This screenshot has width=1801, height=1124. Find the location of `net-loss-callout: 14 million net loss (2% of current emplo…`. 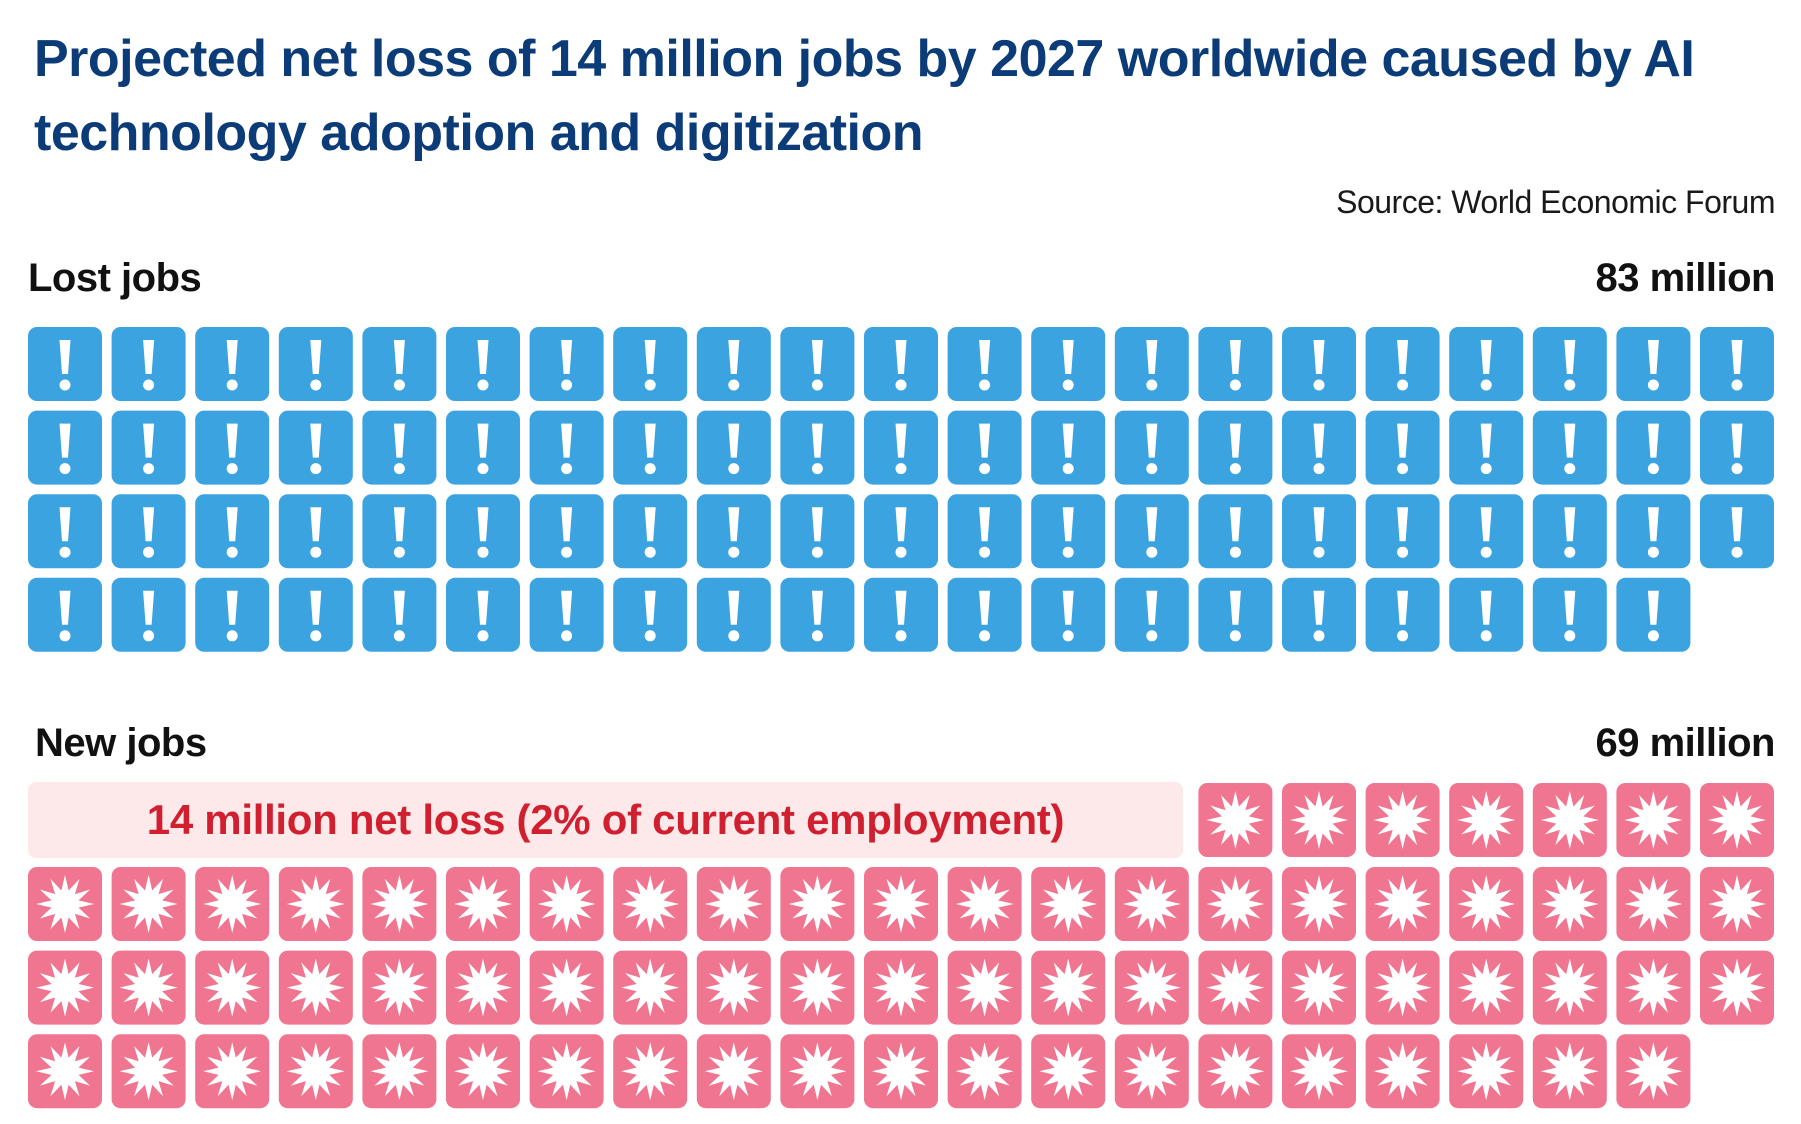

net-loss-callout: 14 million net loss (2% of current emplo… is located at coordinates (605, 820).